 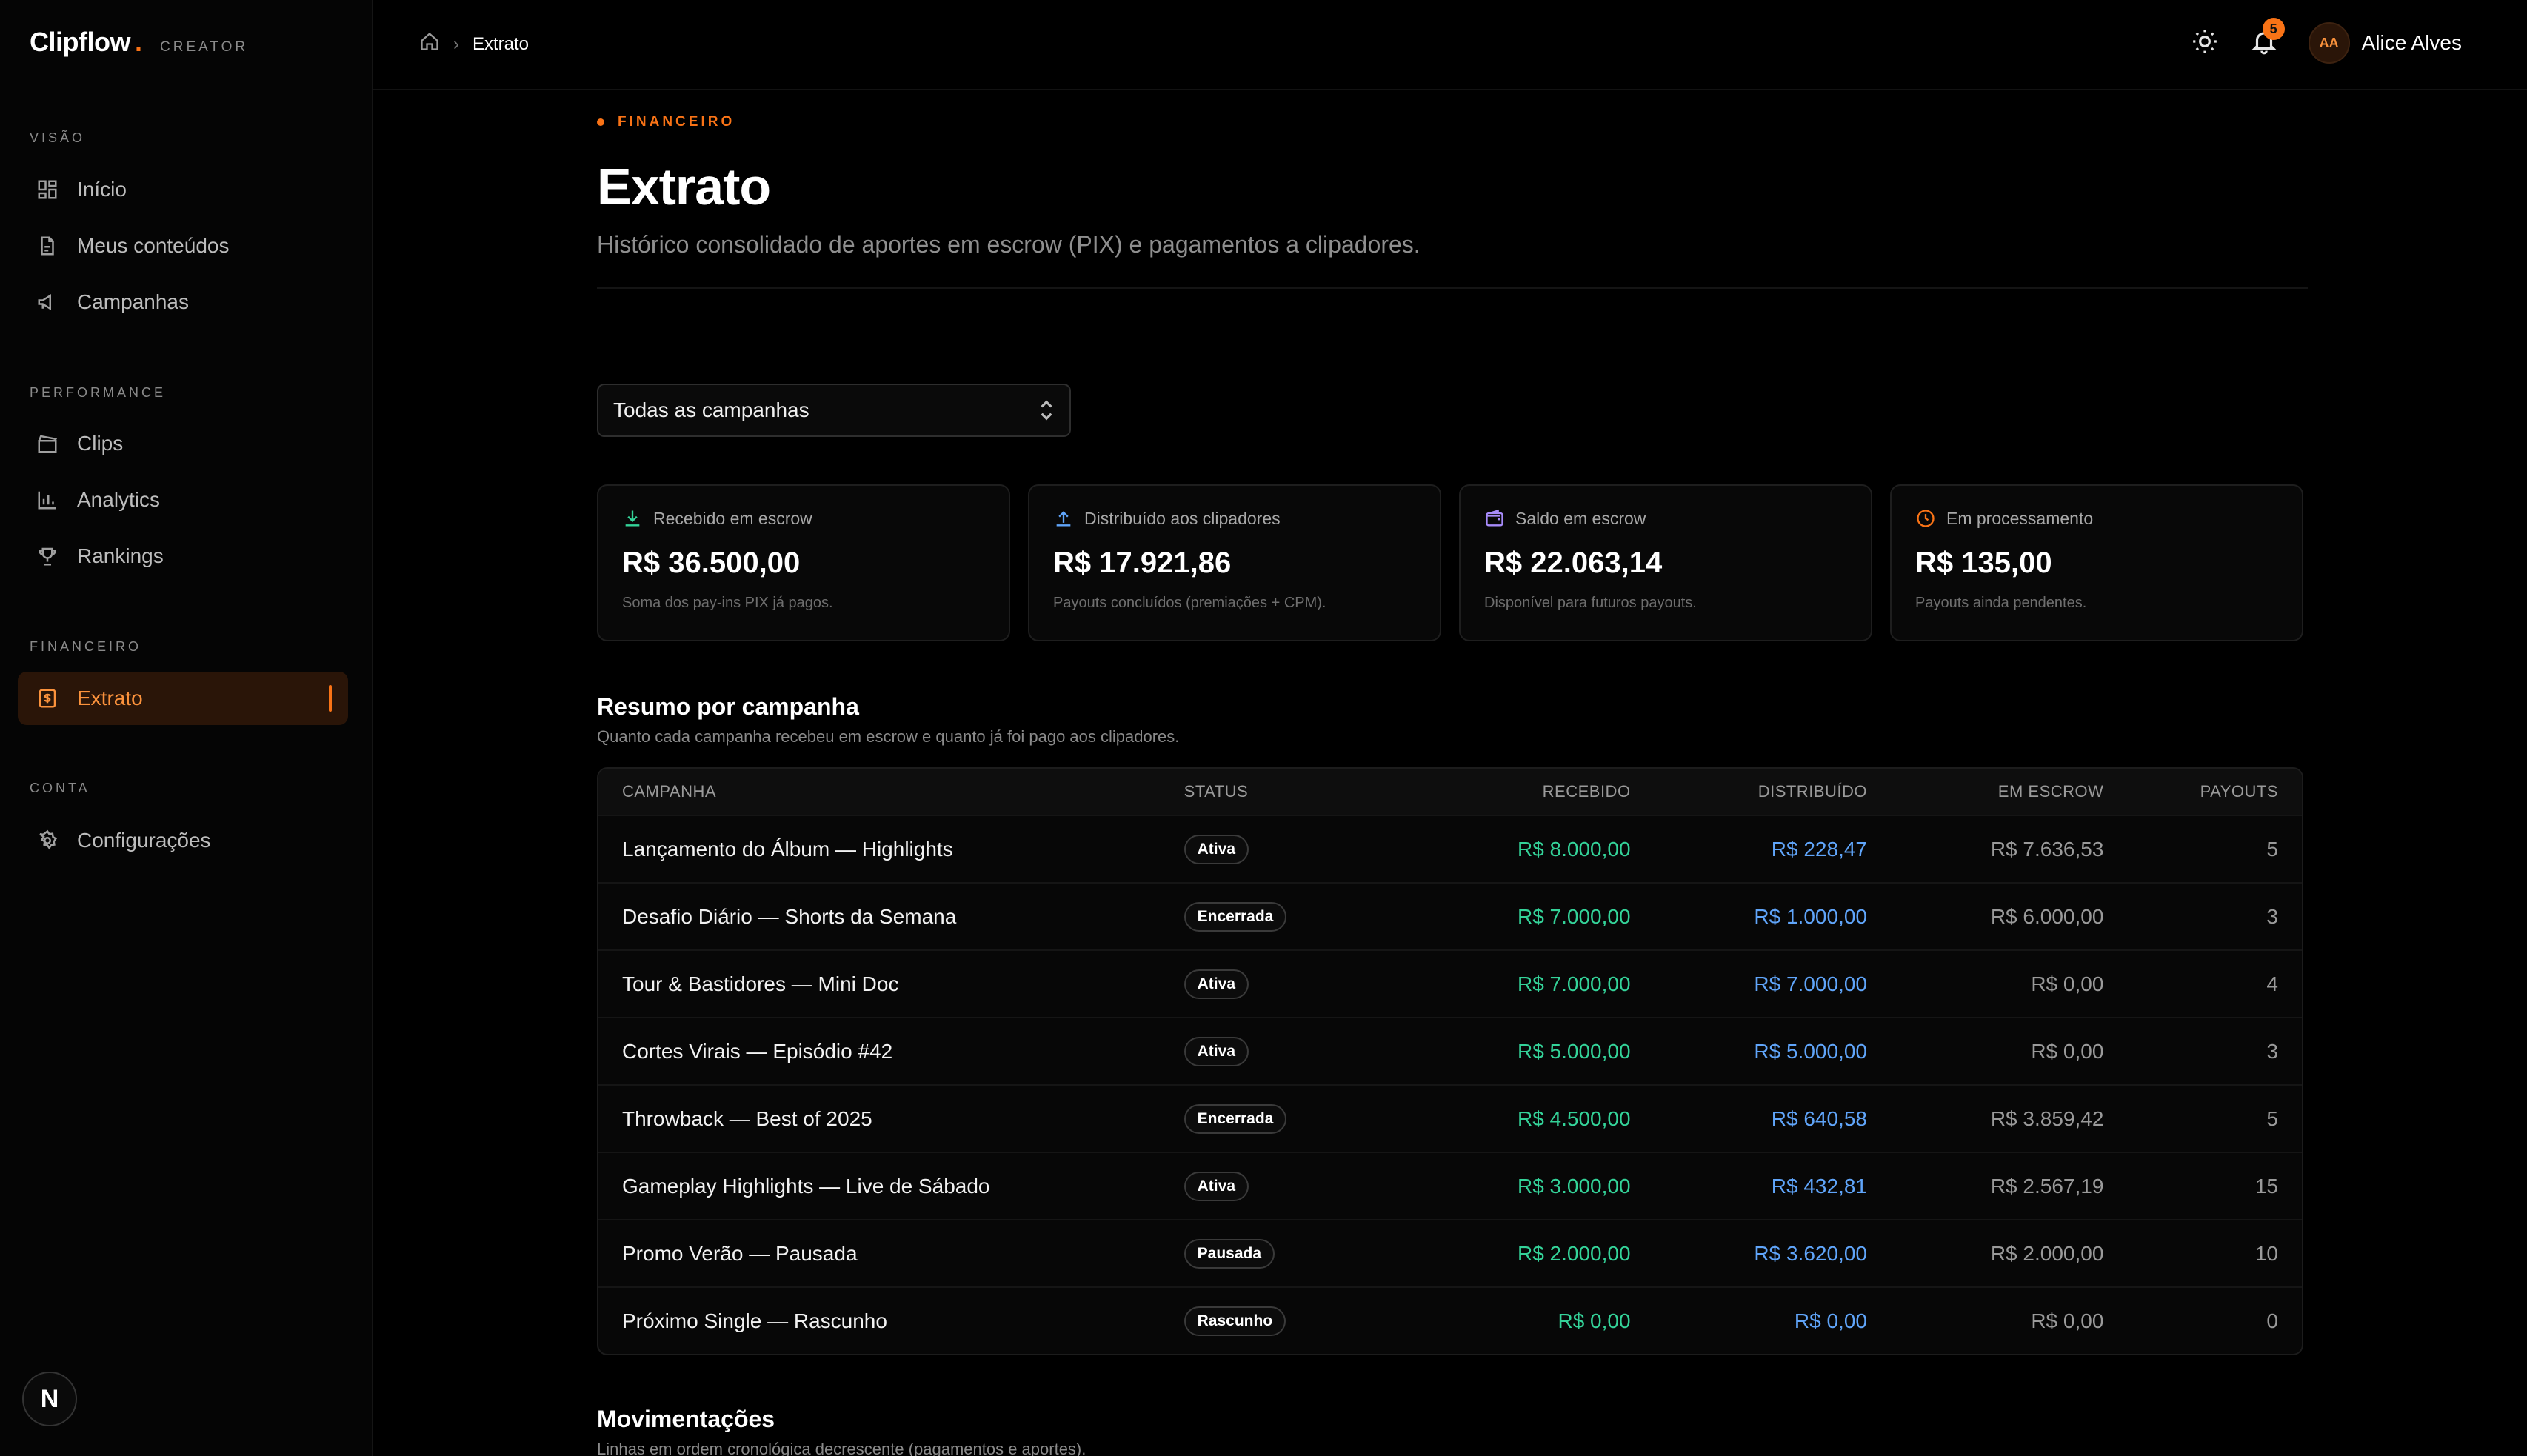 What do you see at coordinates (1810, 916) in the screenshot?
I see `cell-distributed: R$ 1.000,00` at bounding box center [1810, 916].